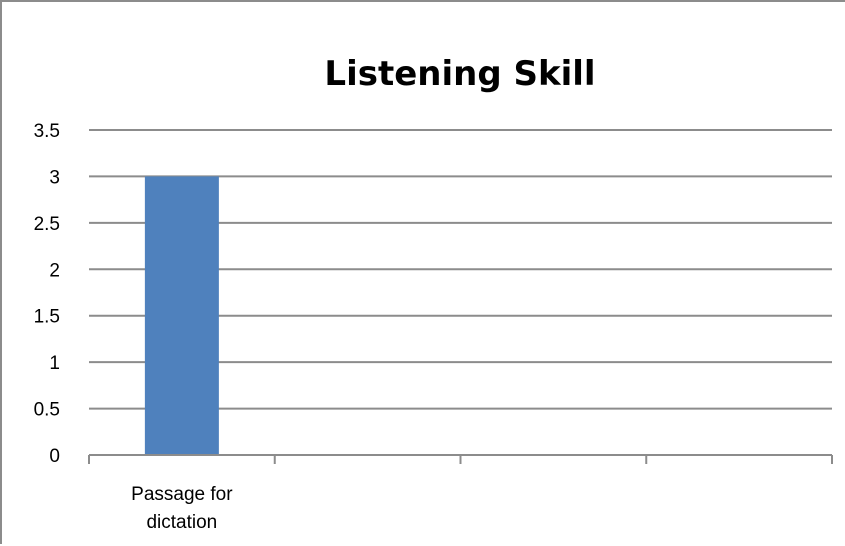 This screenshot has height=546, width=845. What do you see at coordinates (47, 294) in the screenshot?
I see `y-axis-tick-labels: 0 0.5 1 1.5 2 2.5 3 3.5` at bounding box center [47, 294].